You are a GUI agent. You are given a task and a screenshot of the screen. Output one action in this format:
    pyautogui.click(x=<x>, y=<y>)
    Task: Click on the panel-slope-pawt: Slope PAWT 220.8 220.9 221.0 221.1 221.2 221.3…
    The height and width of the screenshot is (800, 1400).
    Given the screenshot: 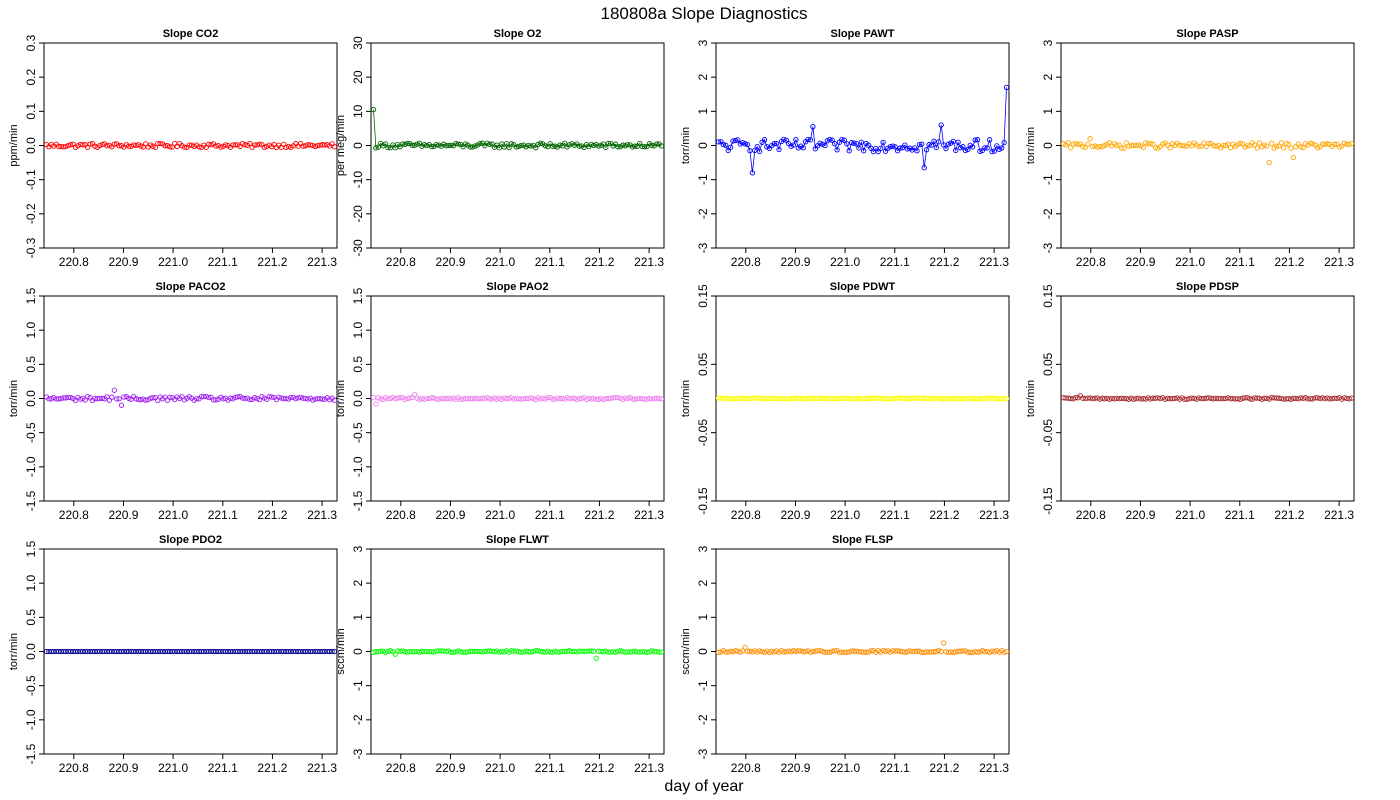 What is the action you would take?
    pyautogui.click(x=845, y=148)
    